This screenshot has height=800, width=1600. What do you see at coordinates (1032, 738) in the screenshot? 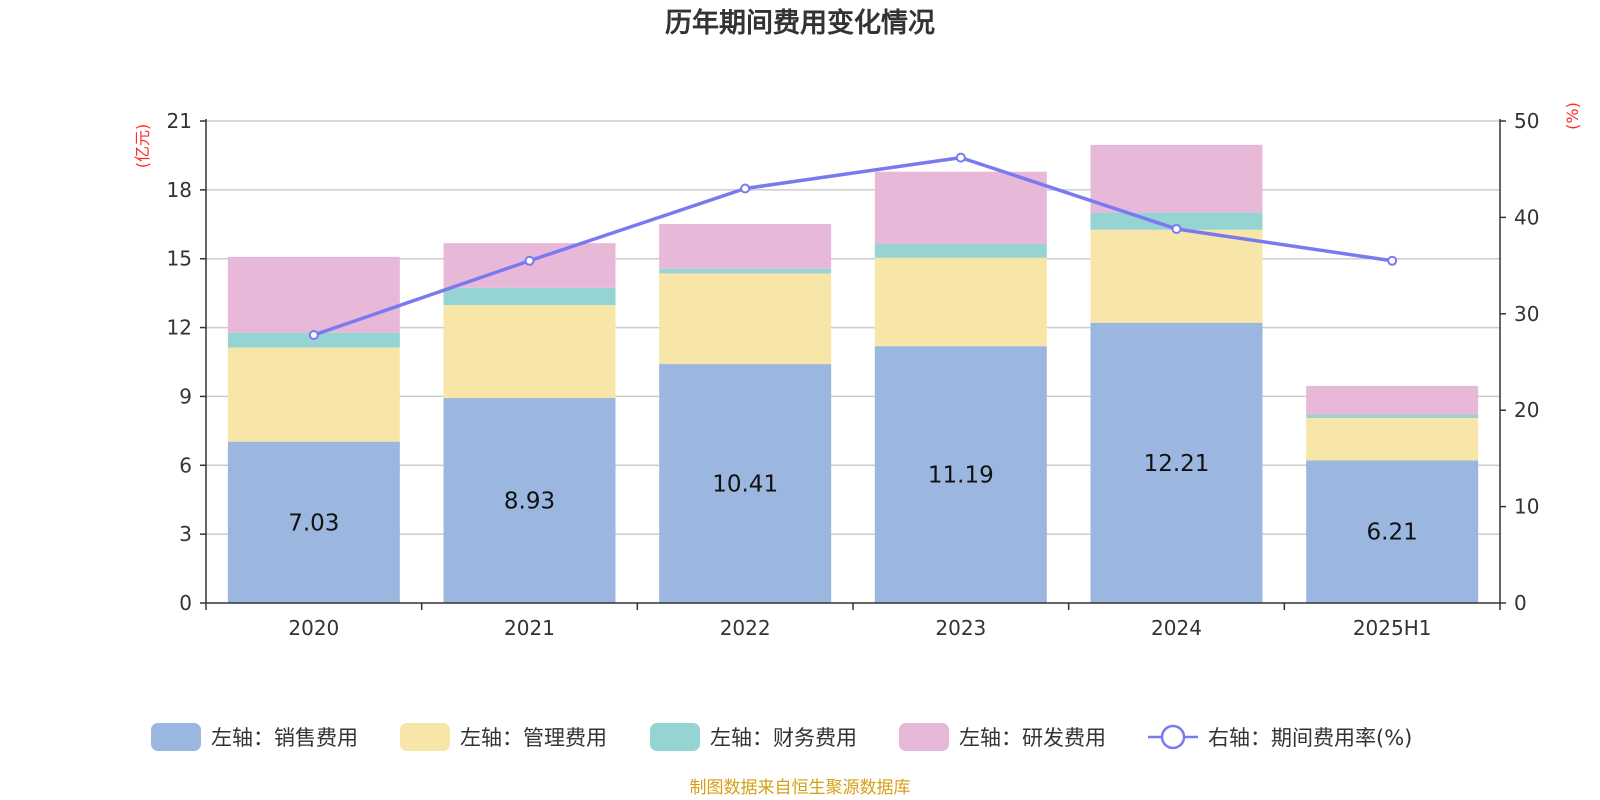
I see `legend-label: 左轴：研发费用` at bounding box center [1032, 738].